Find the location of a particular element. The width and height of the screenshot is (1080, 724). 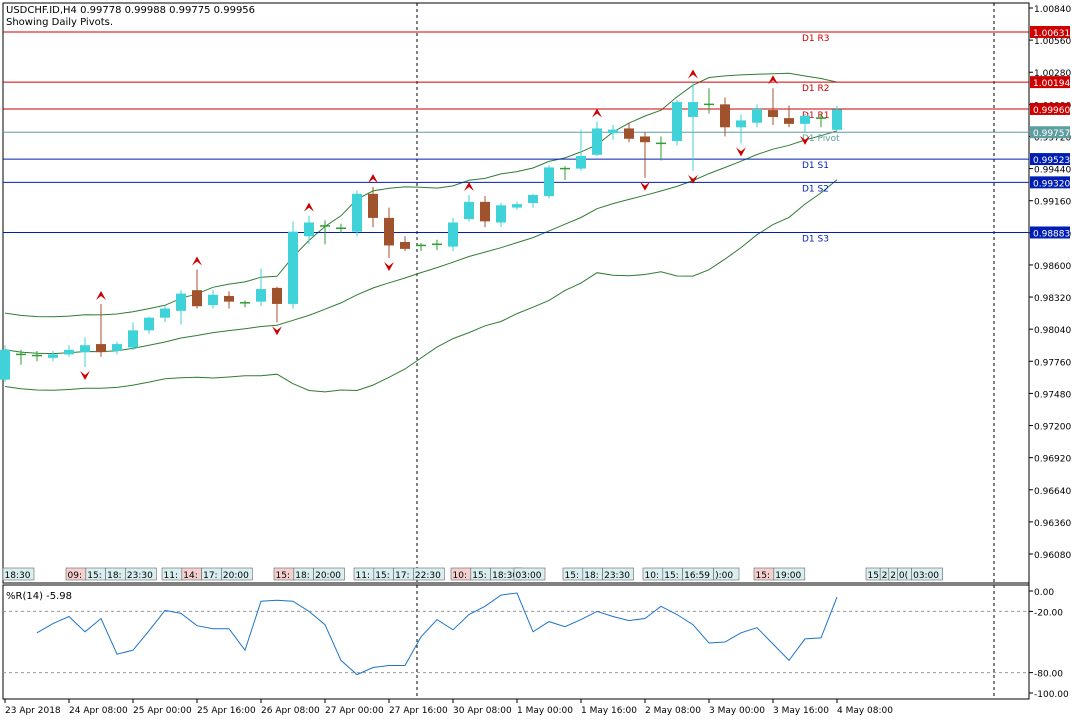

price-tick-label: 0.96640 is located at coordinates (1052, 492).